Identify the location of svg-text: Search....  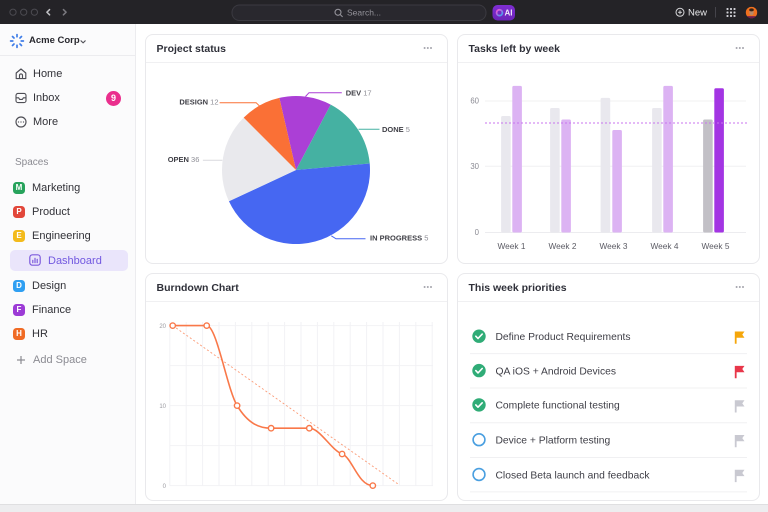
(364, 13).